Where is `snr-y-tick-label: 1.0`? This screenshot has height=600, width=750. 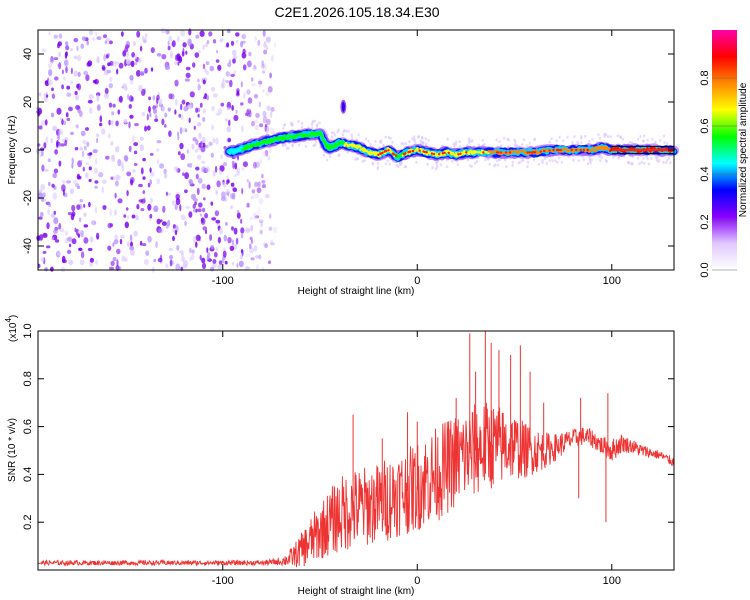
snr-y-tick-label: 1.0 is located at coordinates (28, 330).